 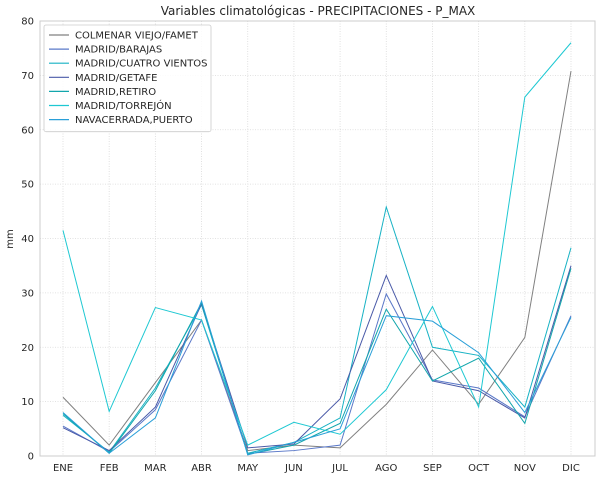 I want to click on y-tick-label: 30, so click(x=27, y=293).